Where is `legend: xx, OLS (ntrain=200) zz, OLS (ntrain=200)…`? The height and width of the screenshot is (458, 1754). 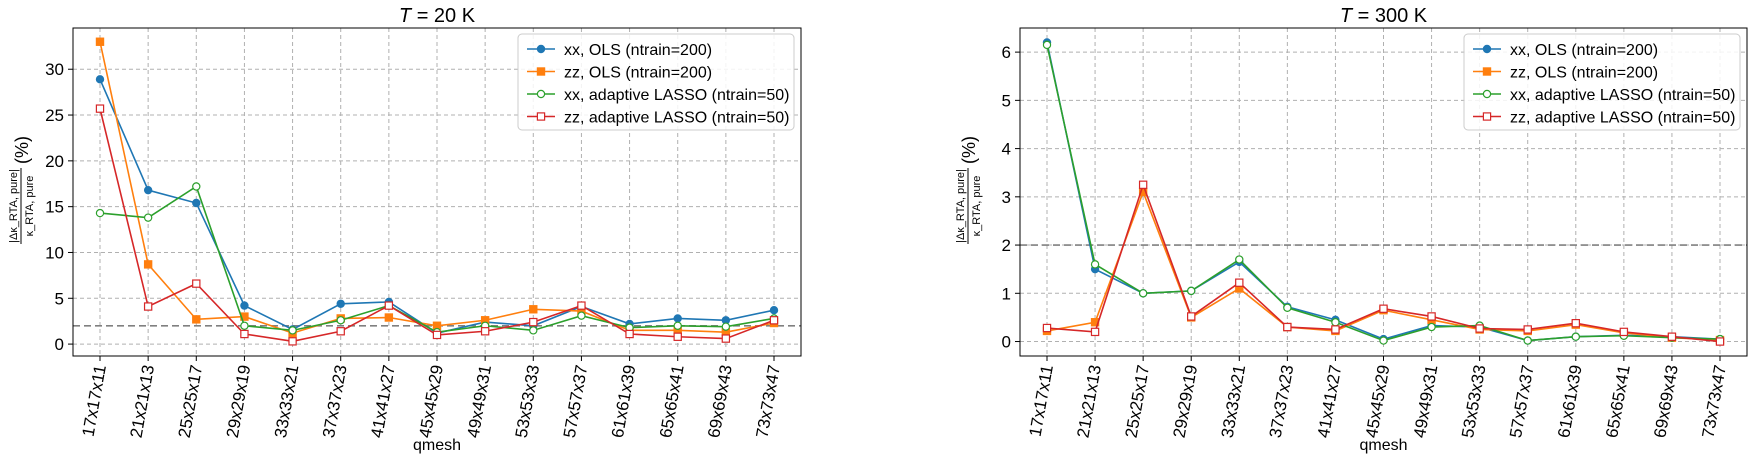 legend: xx, OLS (ntrain=200) zz, OLS (ntrain=200)… is located at coordinates (656, 82).